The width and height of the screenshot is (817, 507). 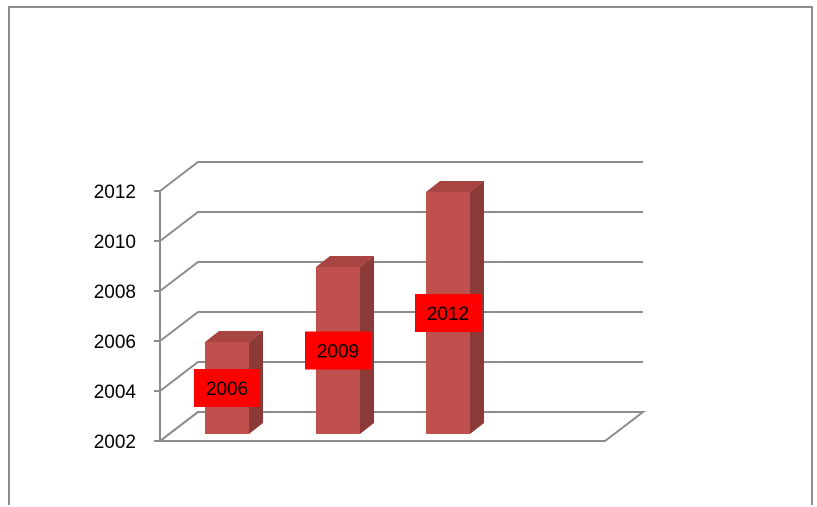 I want to click on y-tick-label: 2010, so click(x=115, y=242).